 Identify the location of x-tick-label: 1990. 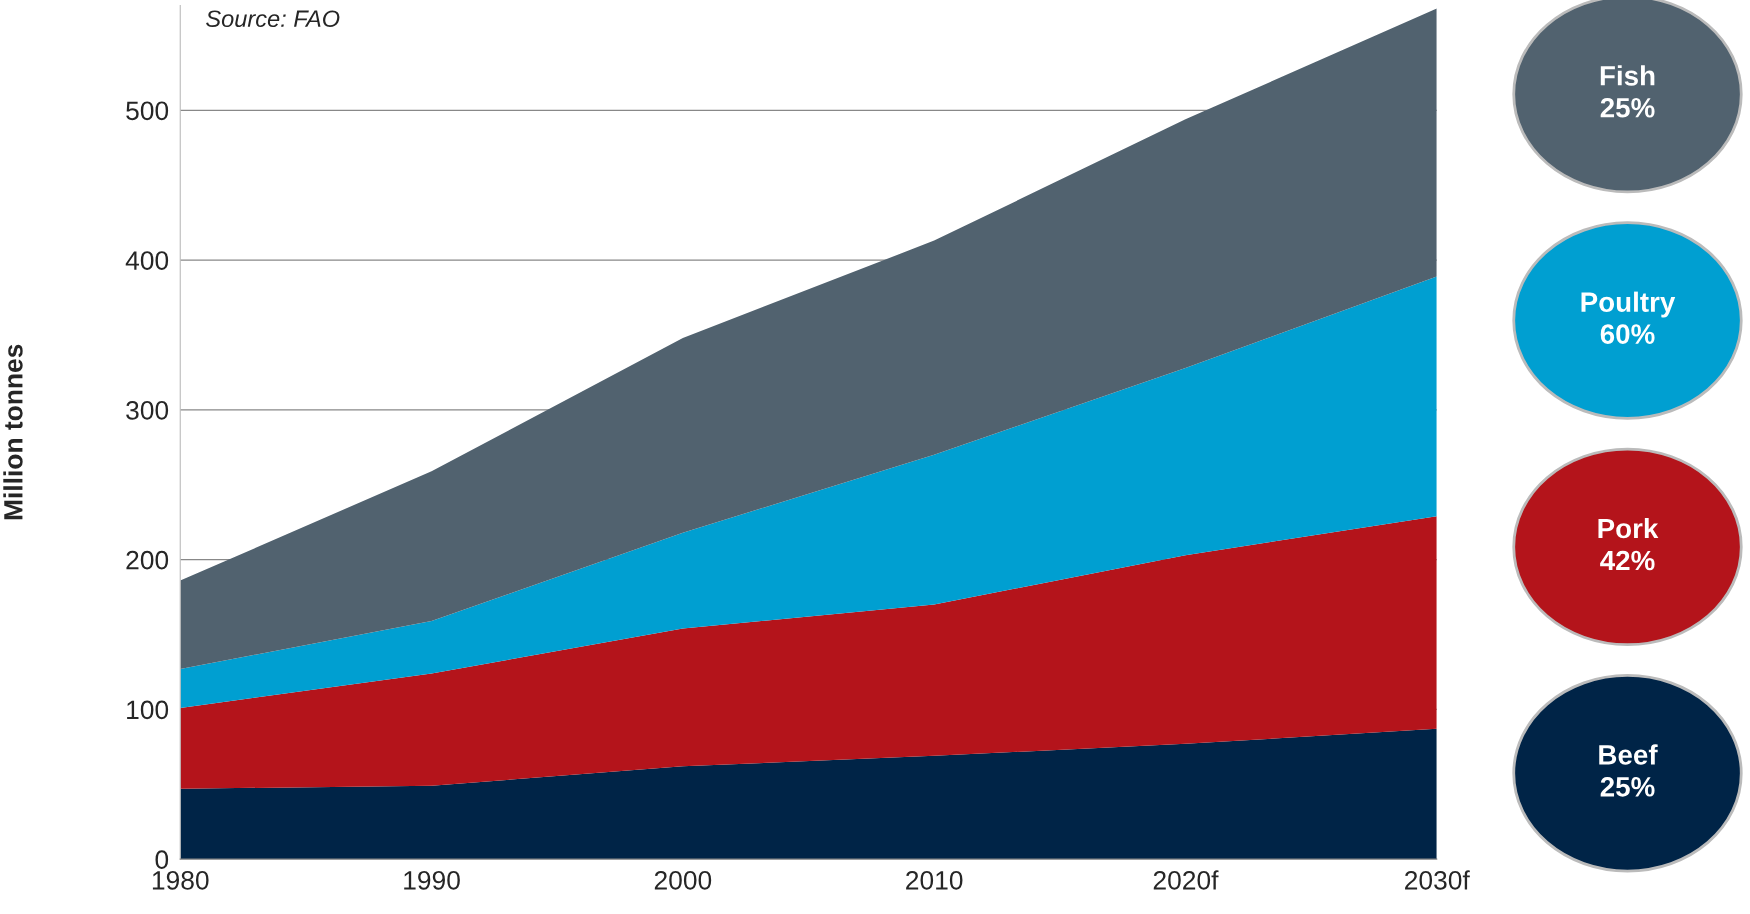
(432, 880).